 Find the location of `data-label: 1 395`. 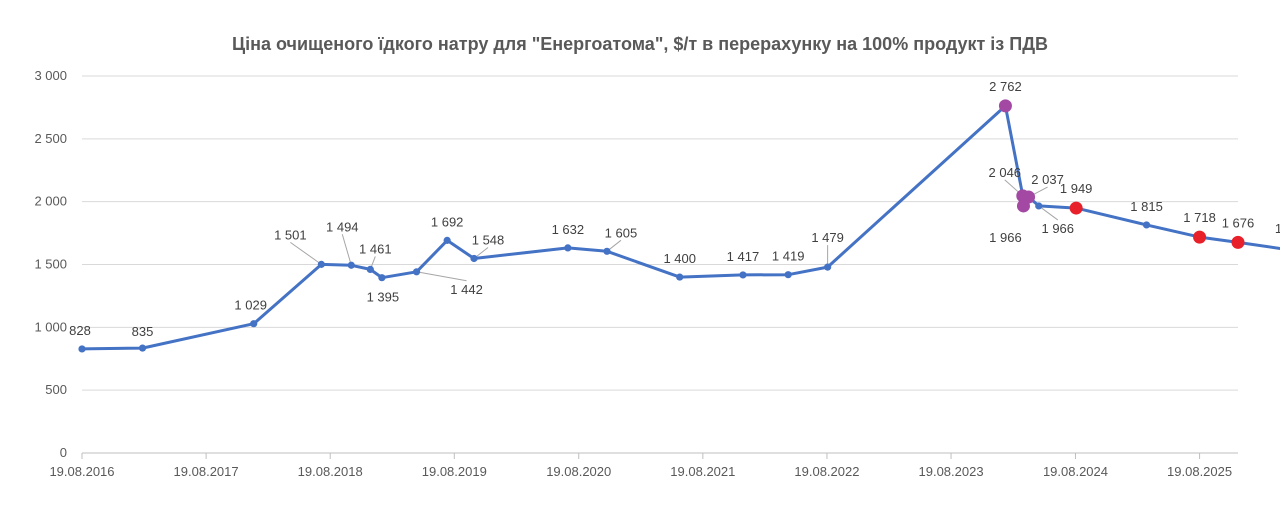

data-label: 1 395 is located at coordinates (383, 297).